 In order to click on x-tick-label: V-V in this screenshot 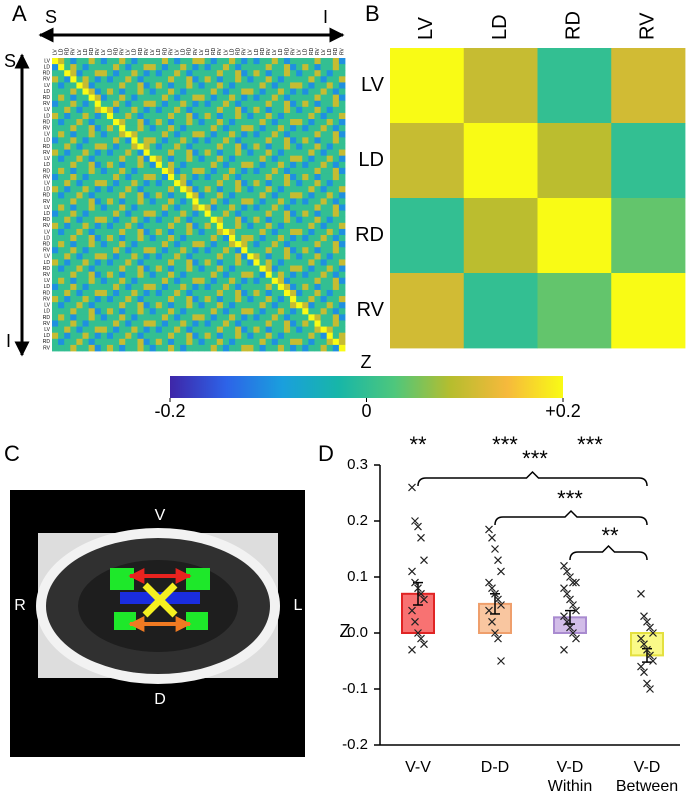, I will do `click(418, 767)`.